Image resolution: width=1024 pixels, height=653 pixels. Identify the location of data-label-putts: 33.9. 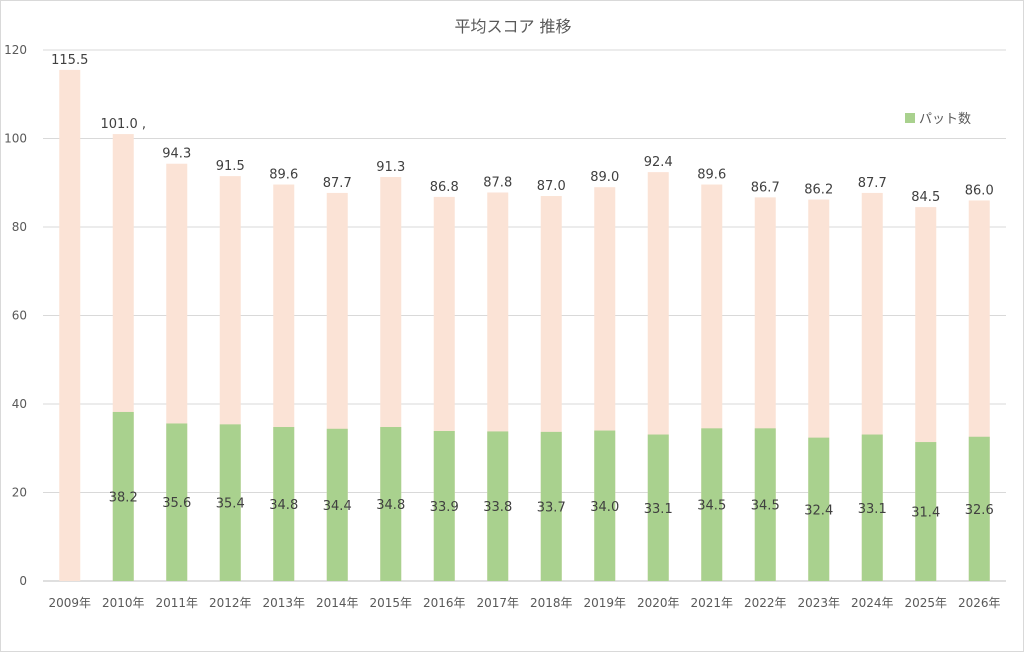
(444, 507).